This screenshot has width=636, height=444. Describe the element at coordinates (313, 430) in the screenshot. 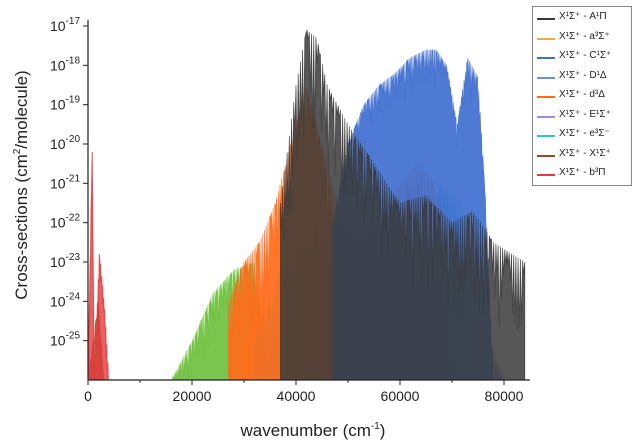

I see `x-axis-title: wavenumber (cm-1)` at that location.